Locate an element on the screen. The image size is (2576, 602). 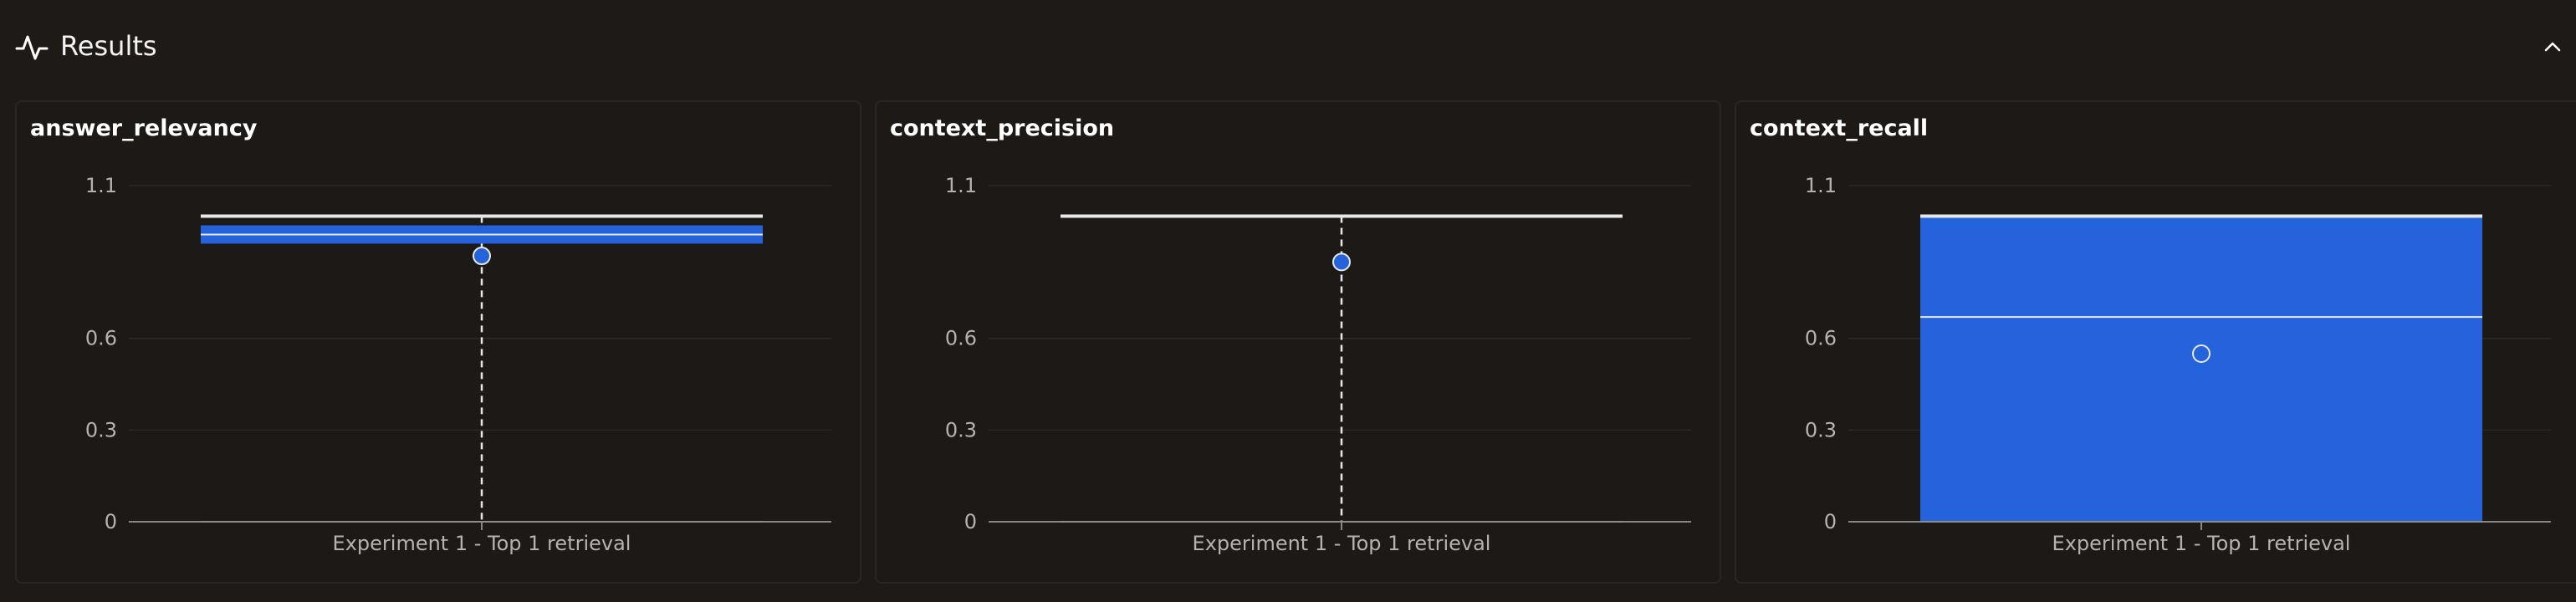
box is located at coordinates (2201, 369).